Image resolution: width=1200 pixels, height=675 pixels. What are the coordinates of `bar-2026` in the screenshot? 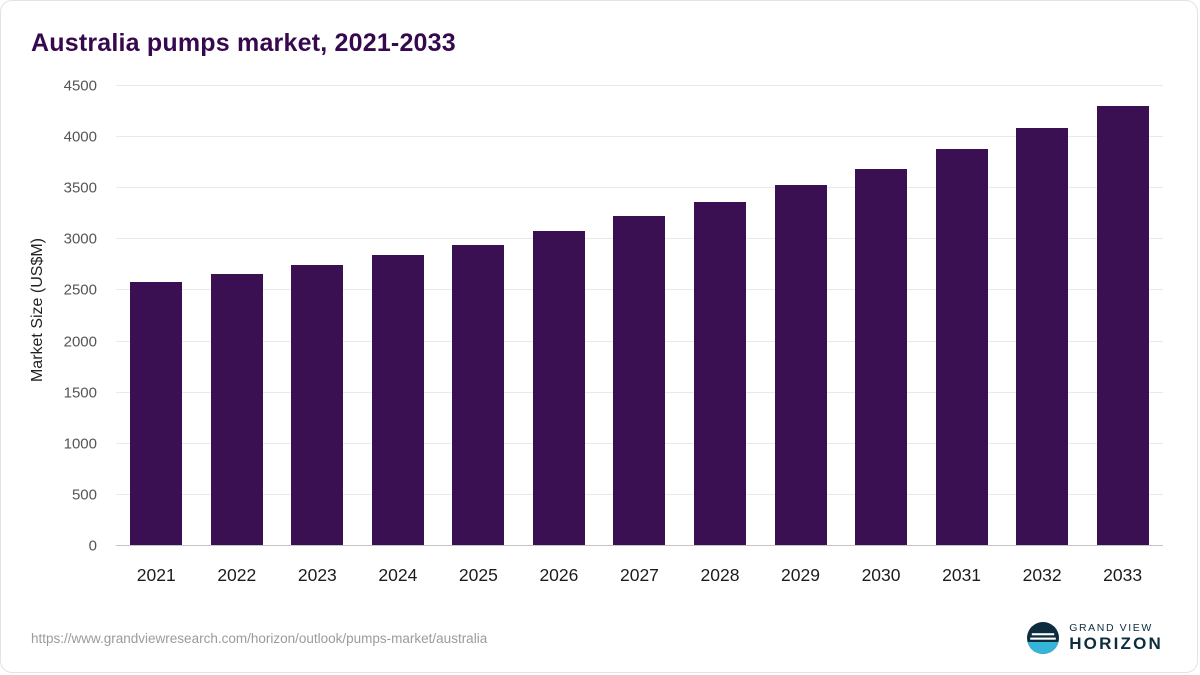 It's located at (558, 388).